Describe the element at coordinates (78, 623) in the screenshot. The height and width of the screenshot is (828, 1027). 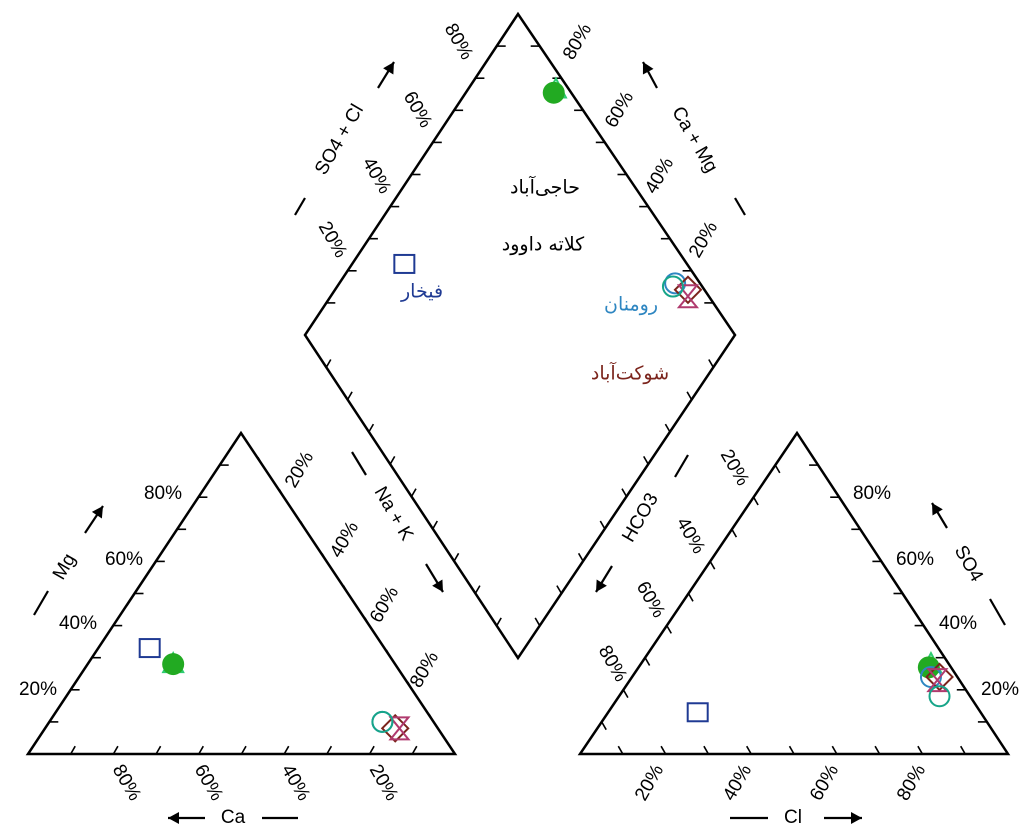
I see `mg-tick-label: 40%` at that location.